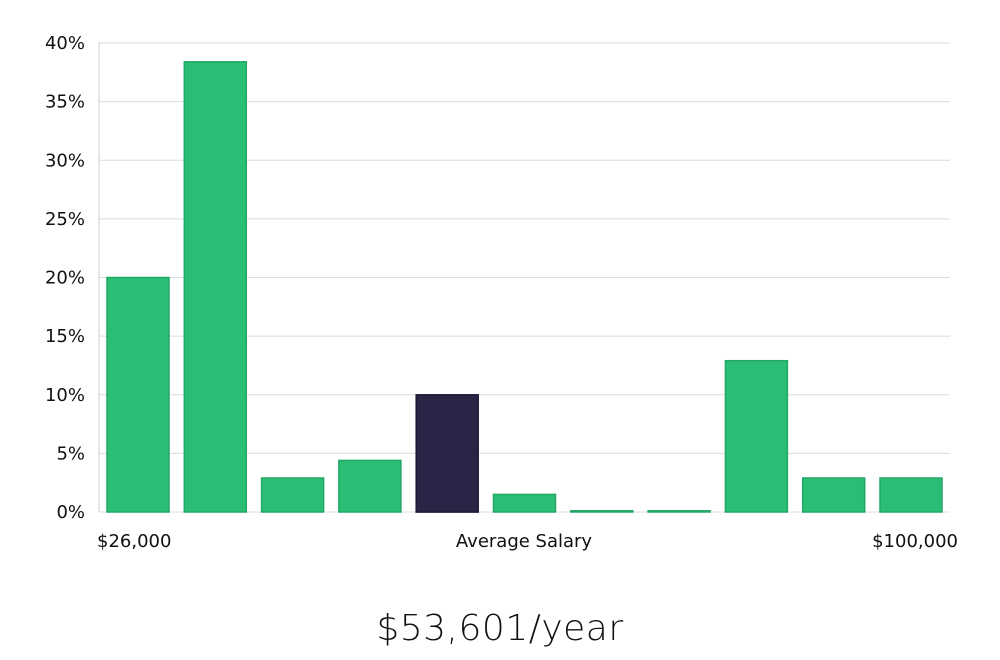 The height and width of the screenshot is (660, 1000). I want to click on y-tick-label: 20%, so click(65, 278).